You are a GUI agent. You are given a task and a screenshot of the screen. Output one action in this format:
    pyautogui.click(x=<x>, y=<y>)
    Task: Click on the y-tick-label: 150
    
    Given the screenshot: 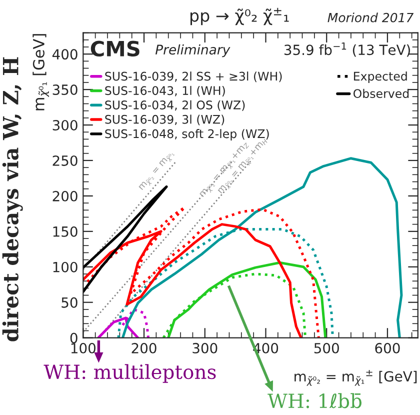 What is the action you would take?
    pyautogui.click(x=65, y=231)
    